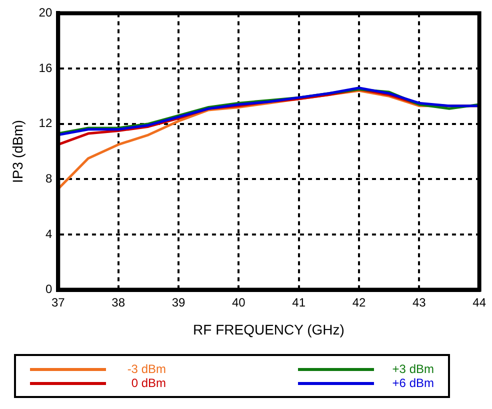 The height and width of the screenshot is (409, 492). I want to click on y-tick-label: 12, so click(45, 123).